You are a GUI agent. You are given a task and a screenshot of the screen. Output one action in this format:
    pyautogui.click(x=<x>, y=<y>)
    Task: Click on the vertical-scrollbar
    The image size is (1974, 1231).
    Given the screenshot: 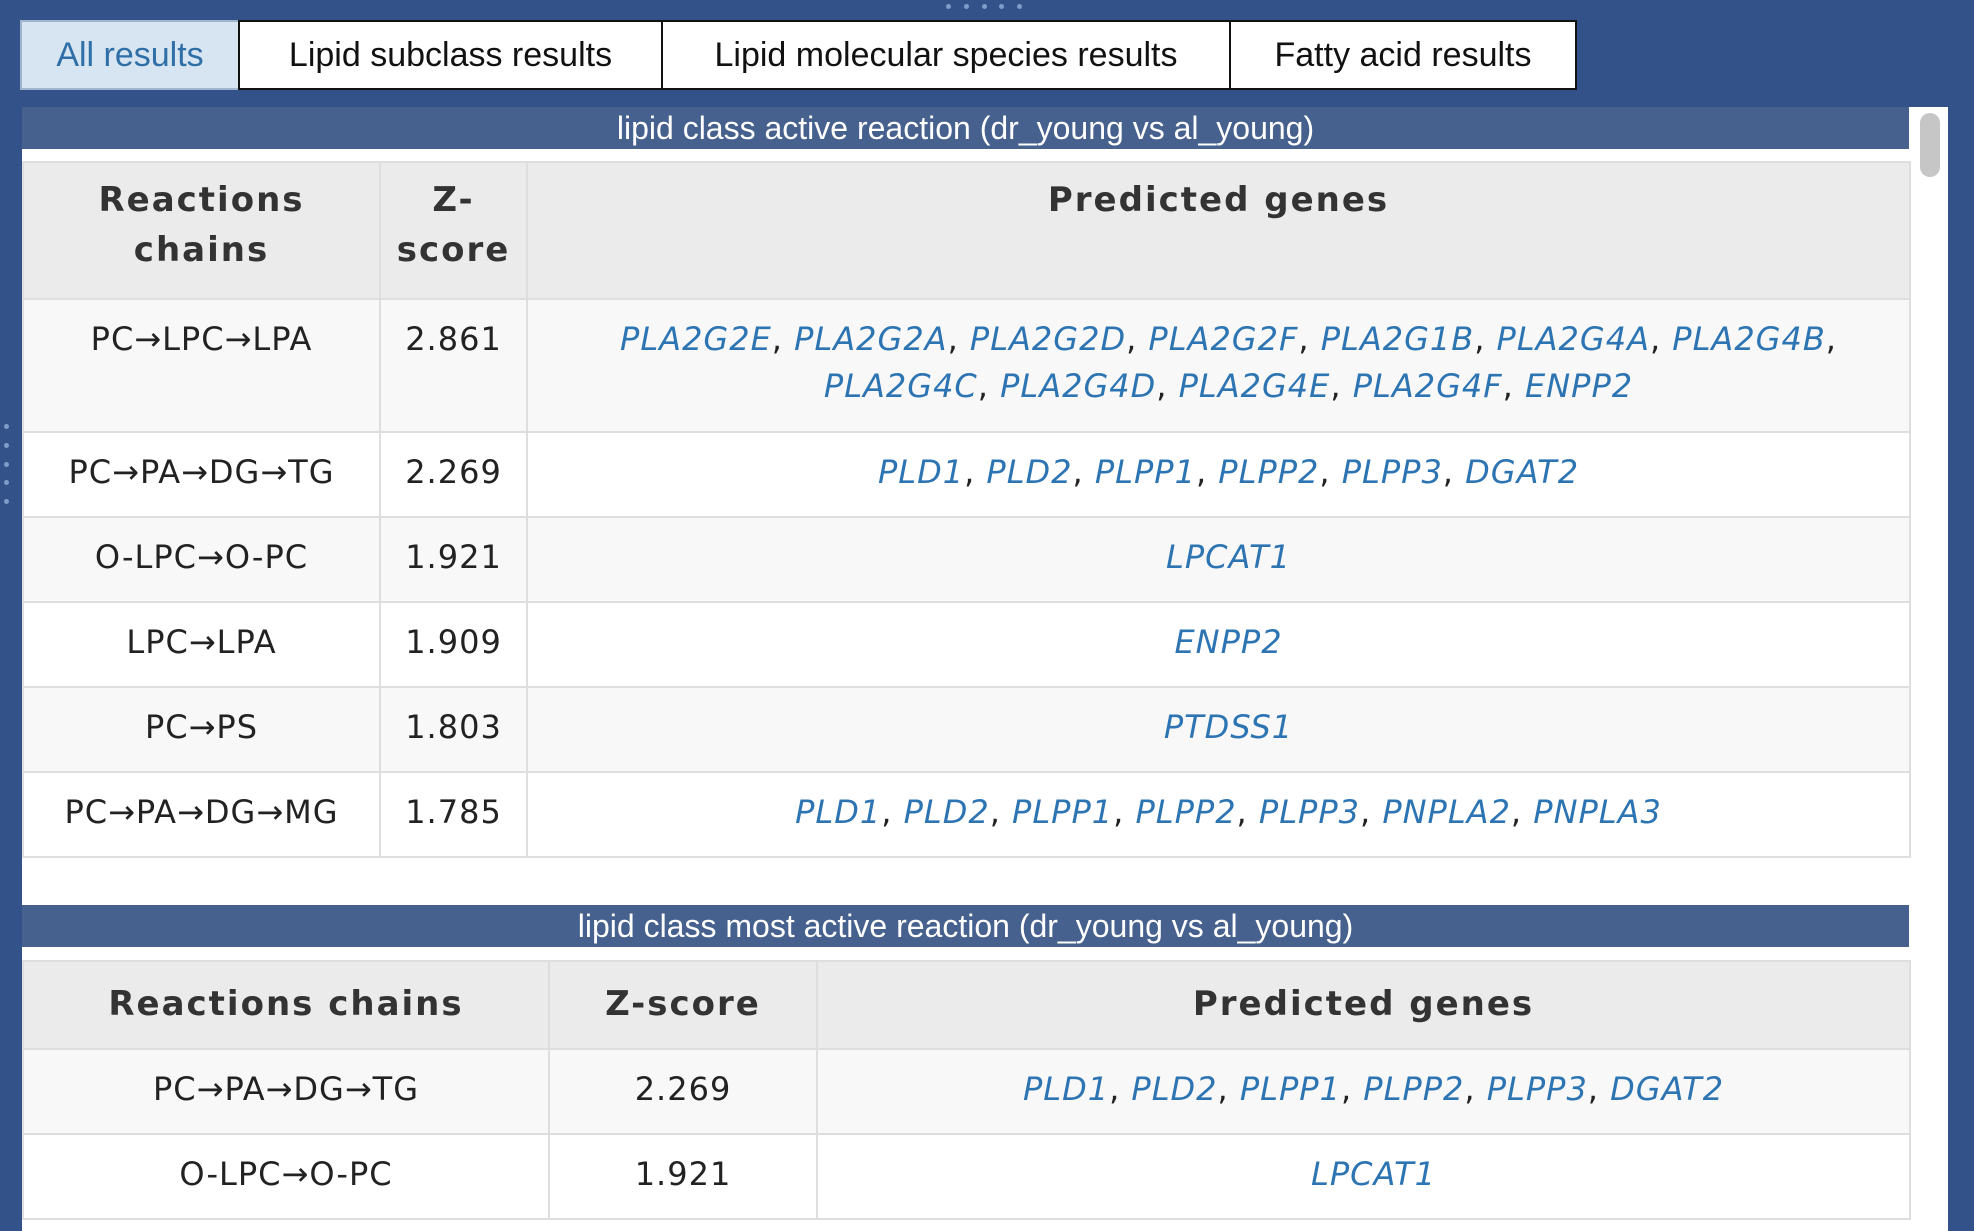 What is the action you would take?
    pyautogui.click(x=1930, y=669)
    